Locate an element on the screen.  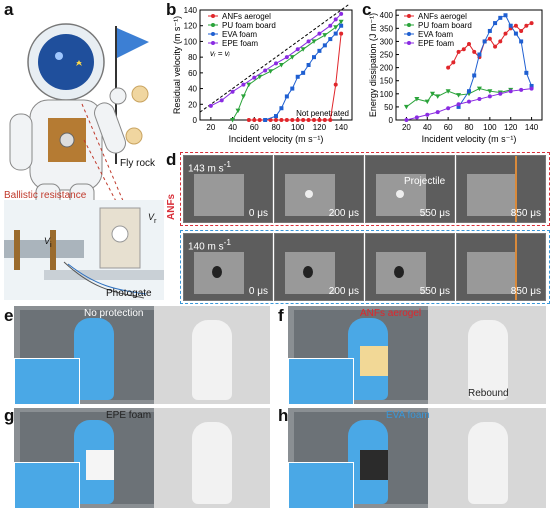
y-tick-label: 400 is located at coordinates (387, 15).